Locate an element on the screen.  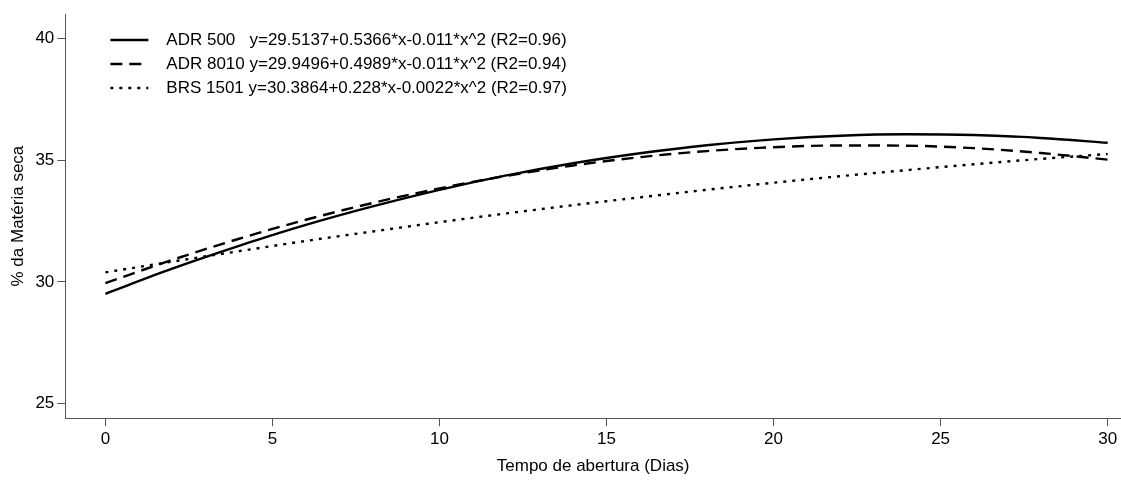
x-tick-label: 0 is located at coordinates (105, 439).